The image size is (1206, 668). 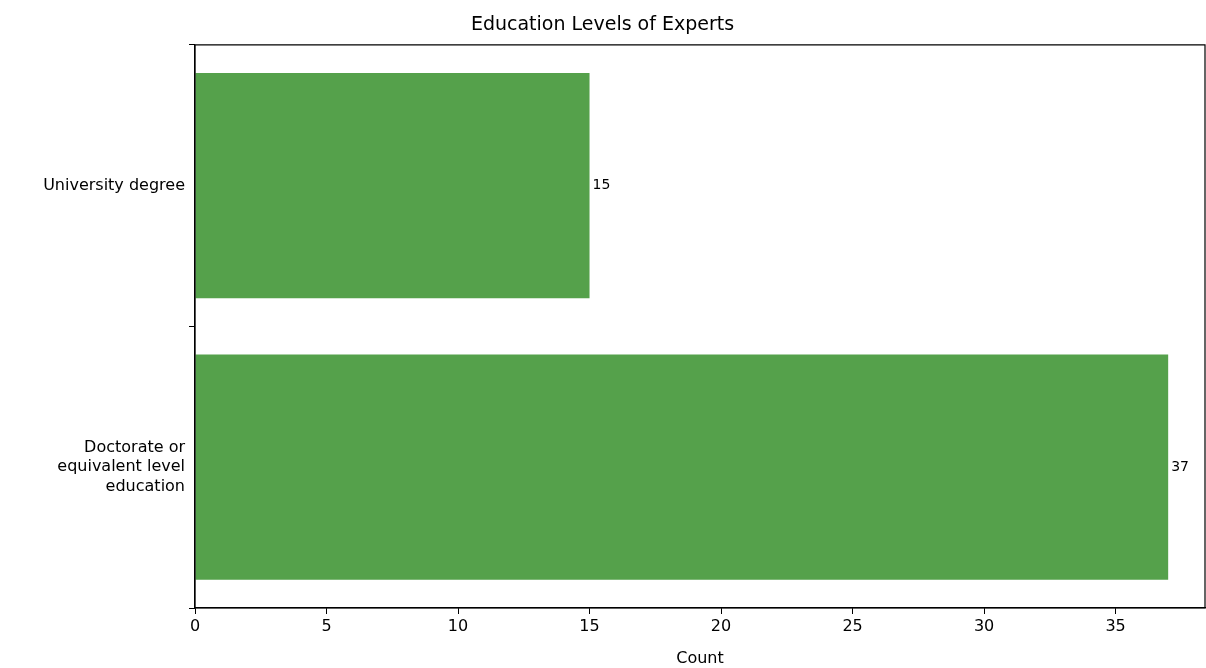 I want to click on x-tick-label: 10, so click(x=458, y=625).